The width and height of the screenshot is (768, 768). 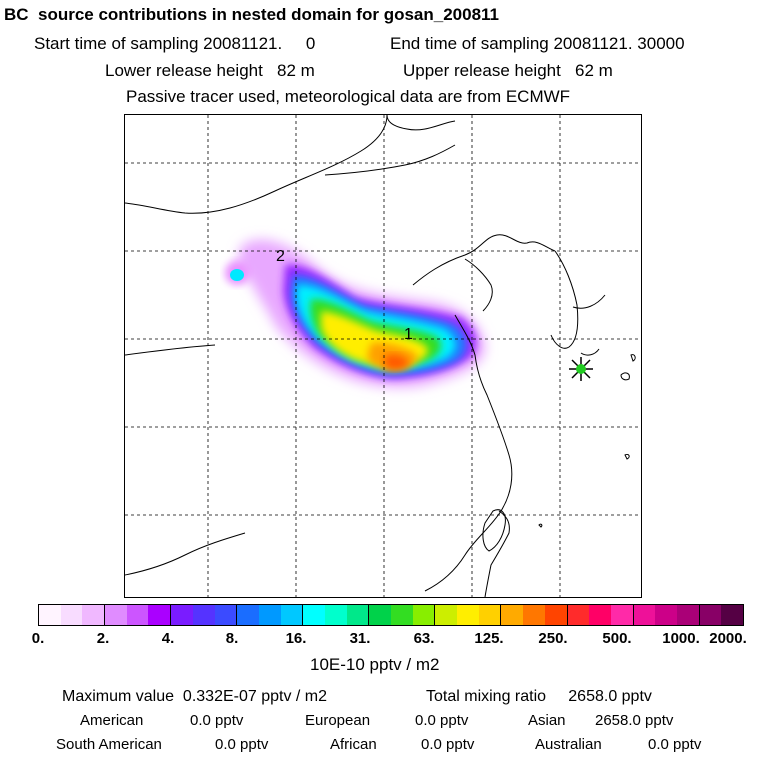 What do you see at coordinates (681, 638) in the screenshot?
I see `tick-label: 1000.` at bounding box center [681, 638].